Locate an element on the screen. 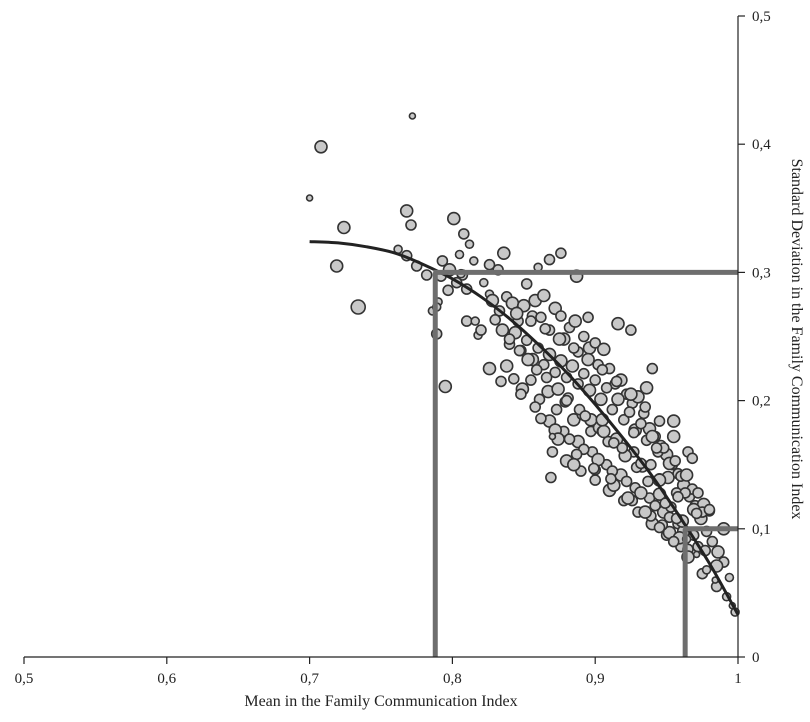 The width and height of the screenshot is (810, 722). x-tick-label: 0,9 is located at coordinates (595, 679).